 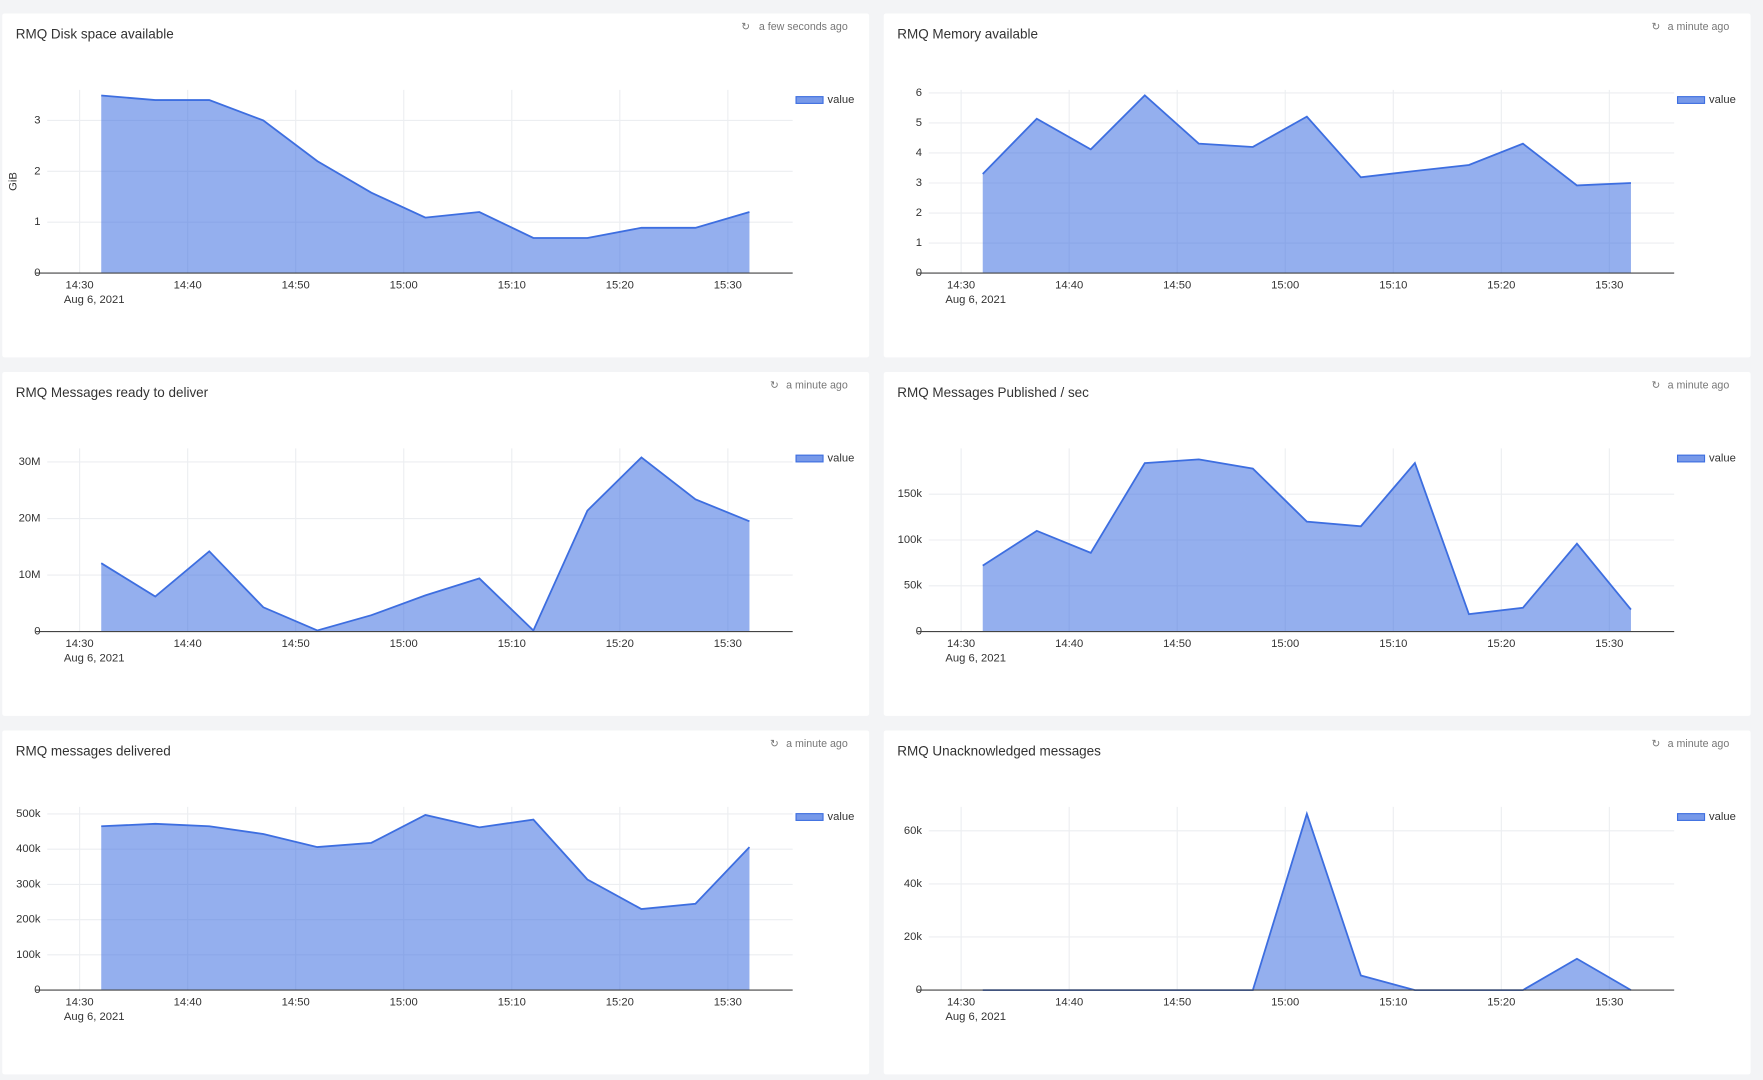 What do you see at coordinates (999, 750) in the screenshot?
I see `panel-title: RMQ Unacknowledged messages` at bounding box center [999, 750].